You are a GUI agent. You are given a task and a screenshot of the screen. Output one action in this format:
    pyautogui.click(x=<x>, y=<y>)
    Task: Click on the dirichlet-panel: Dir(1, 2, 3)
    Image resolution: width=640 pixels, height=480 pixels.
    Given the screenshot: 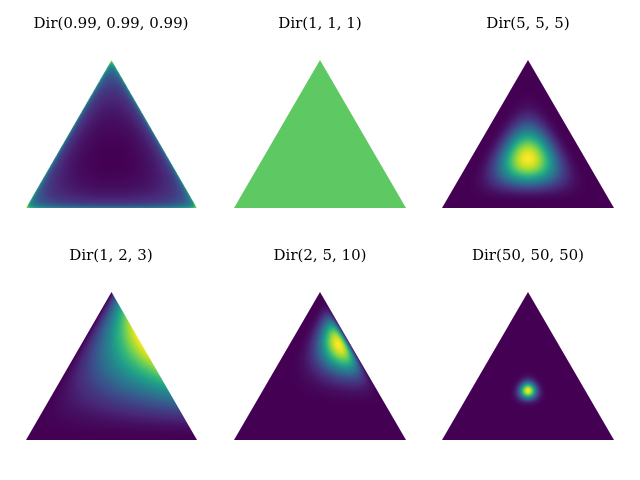 What is the action you would take?
    pyautogui.click(x=111, y=343)
    